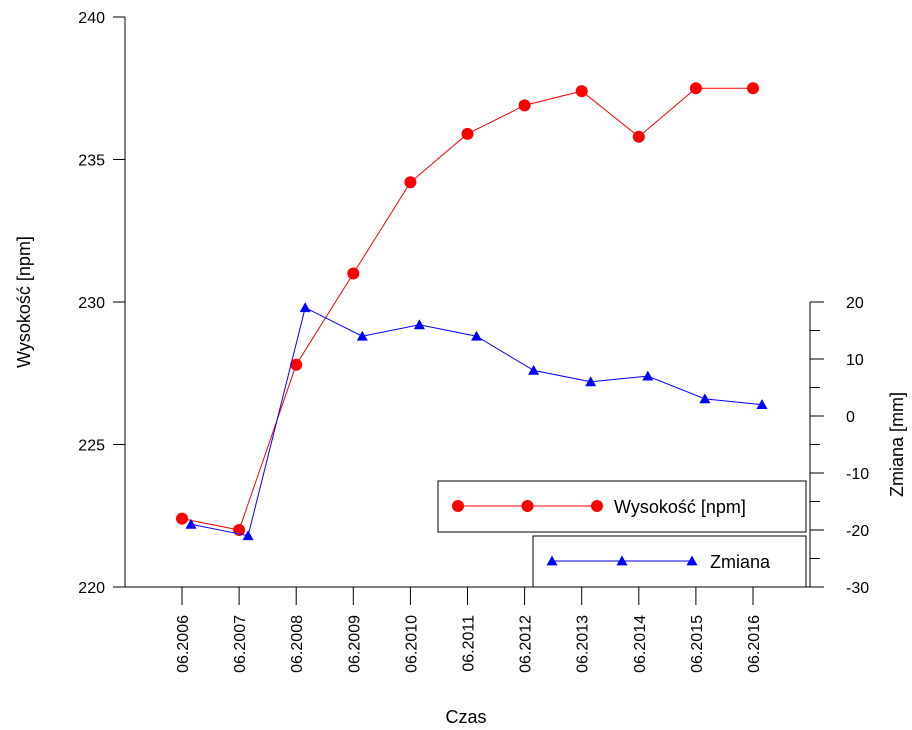 Image resolution: width=912 pixels, height=730 pixels. What do you see at coordinates (24, 302) in the screenshot?
I see `y-axis-left-title: Wysokość [npm]` at bounding box center [24, 302].